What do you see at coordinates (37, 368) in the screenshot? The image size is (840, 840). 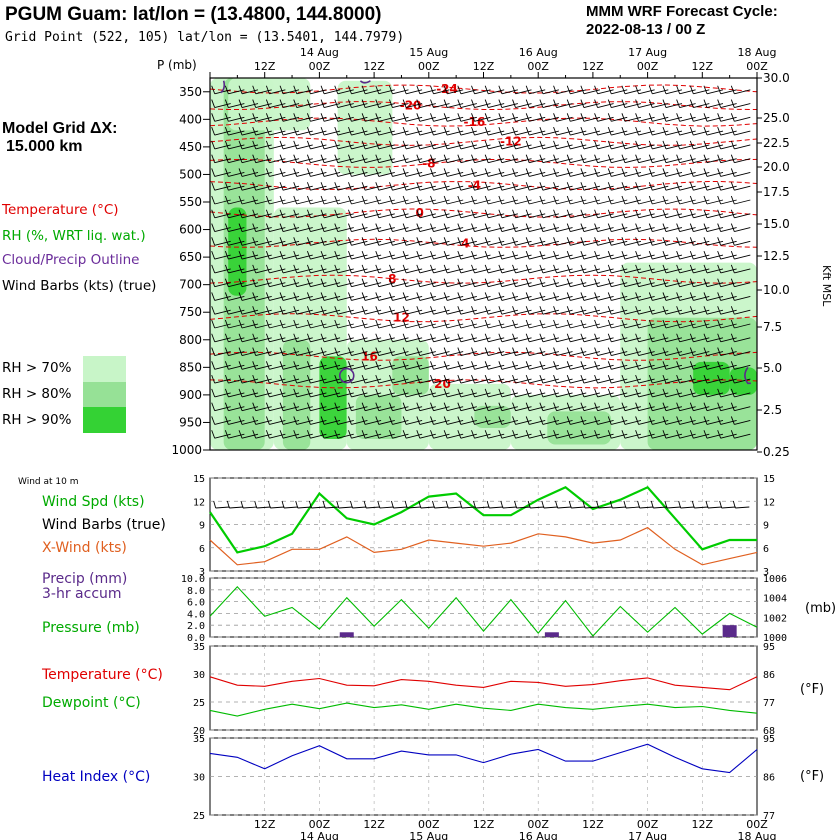 I see `rh-70-label: RH > 70%` at bounding box center [37, 368].